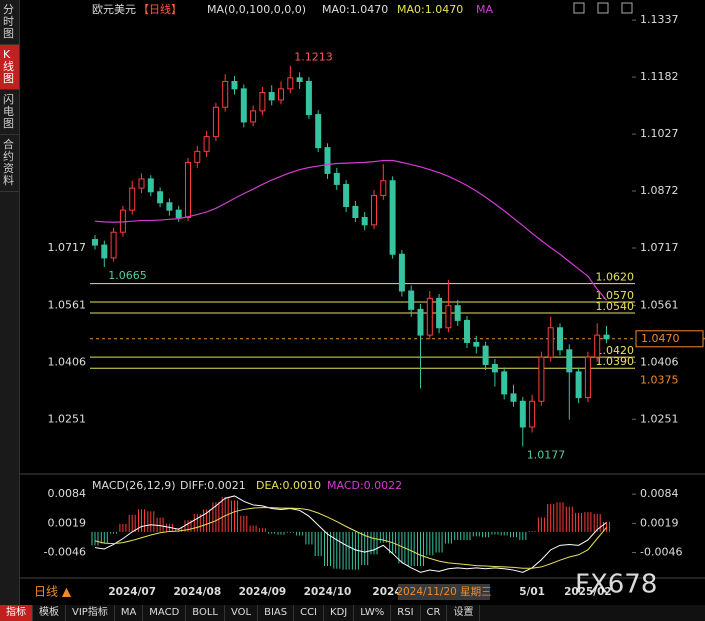  I want to click on side-tab: 合约资料, so click(9, 163).